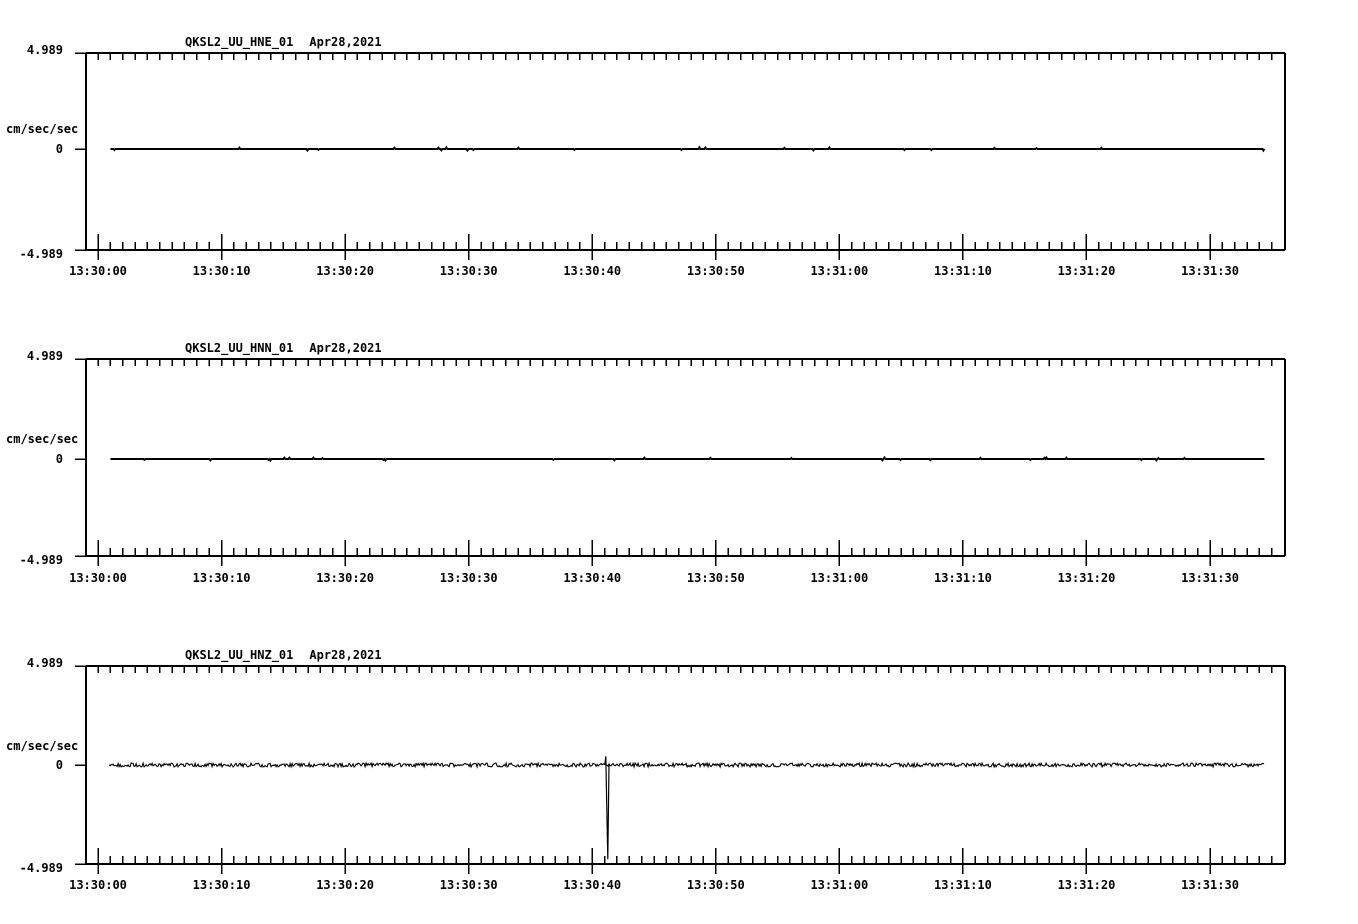 The image size is (1358, 924). I want to click on panel-title: QKSL2_UU_HNN_01 Apr28,2021, so click(283, 348).